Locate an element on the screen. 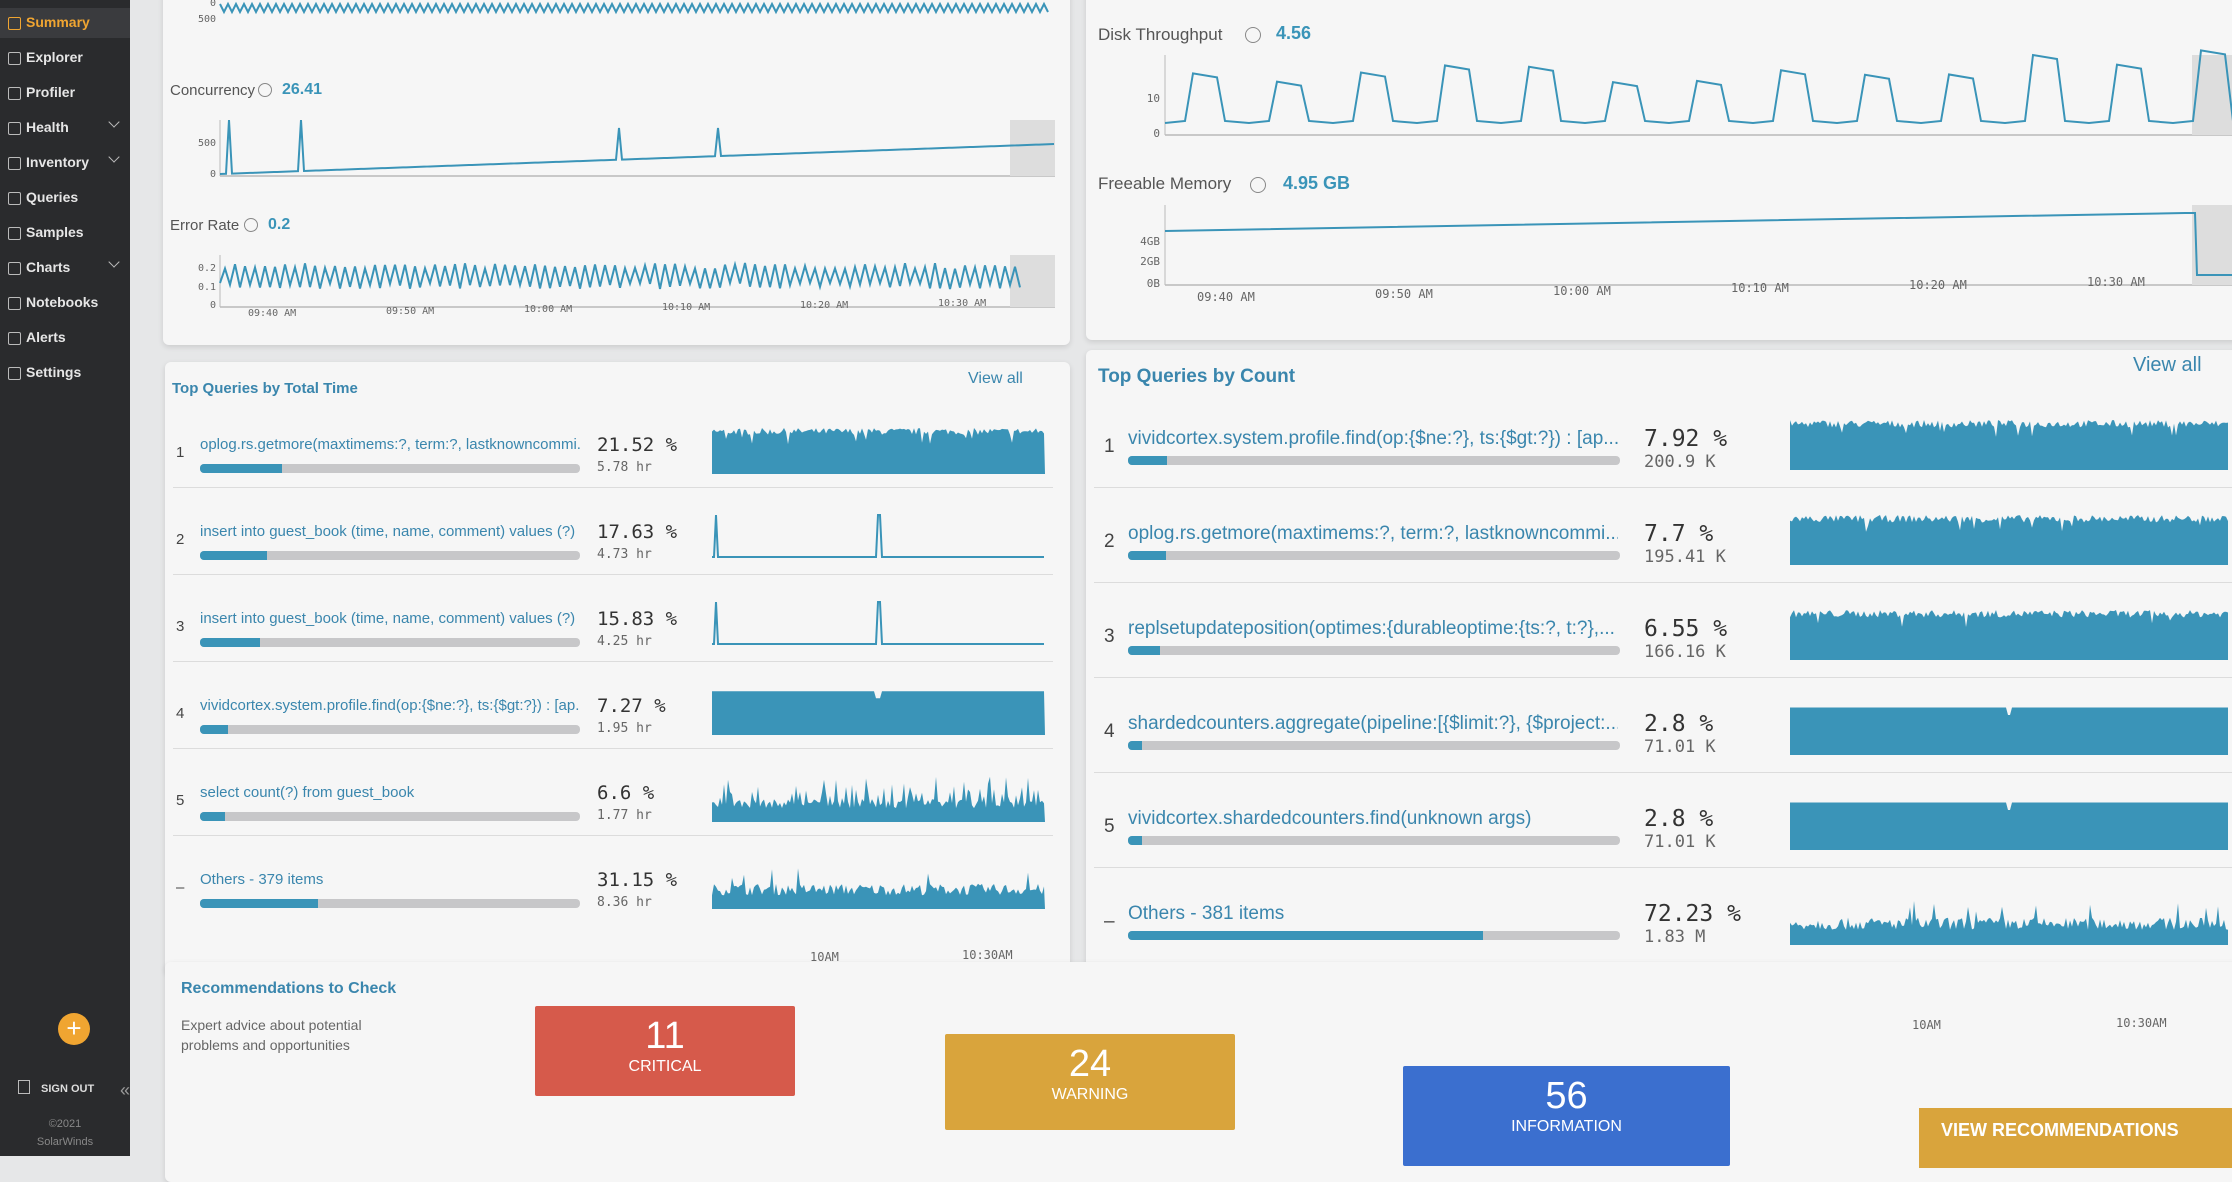 The height and width of the screenshot is (1182, 2232). nav-item: Alerts is located at coordinates (46, 337).